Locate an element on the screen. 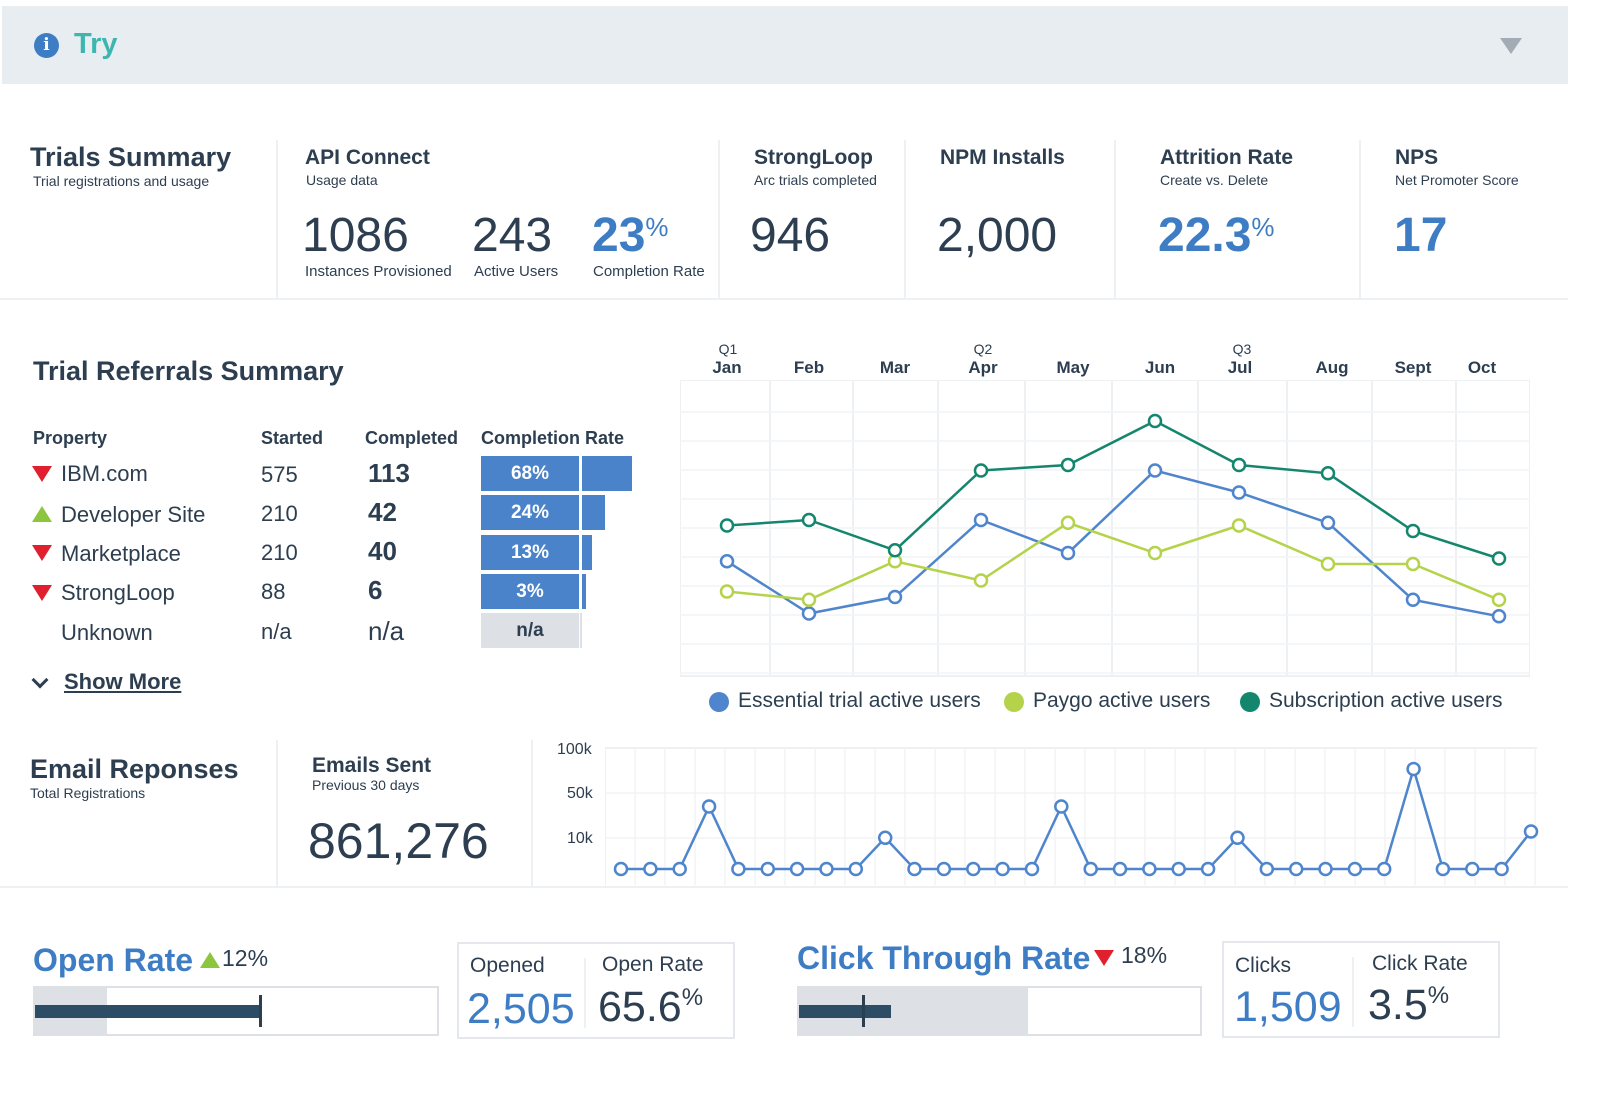  column-header-completed: Completed is located at coordinates (412, 438).